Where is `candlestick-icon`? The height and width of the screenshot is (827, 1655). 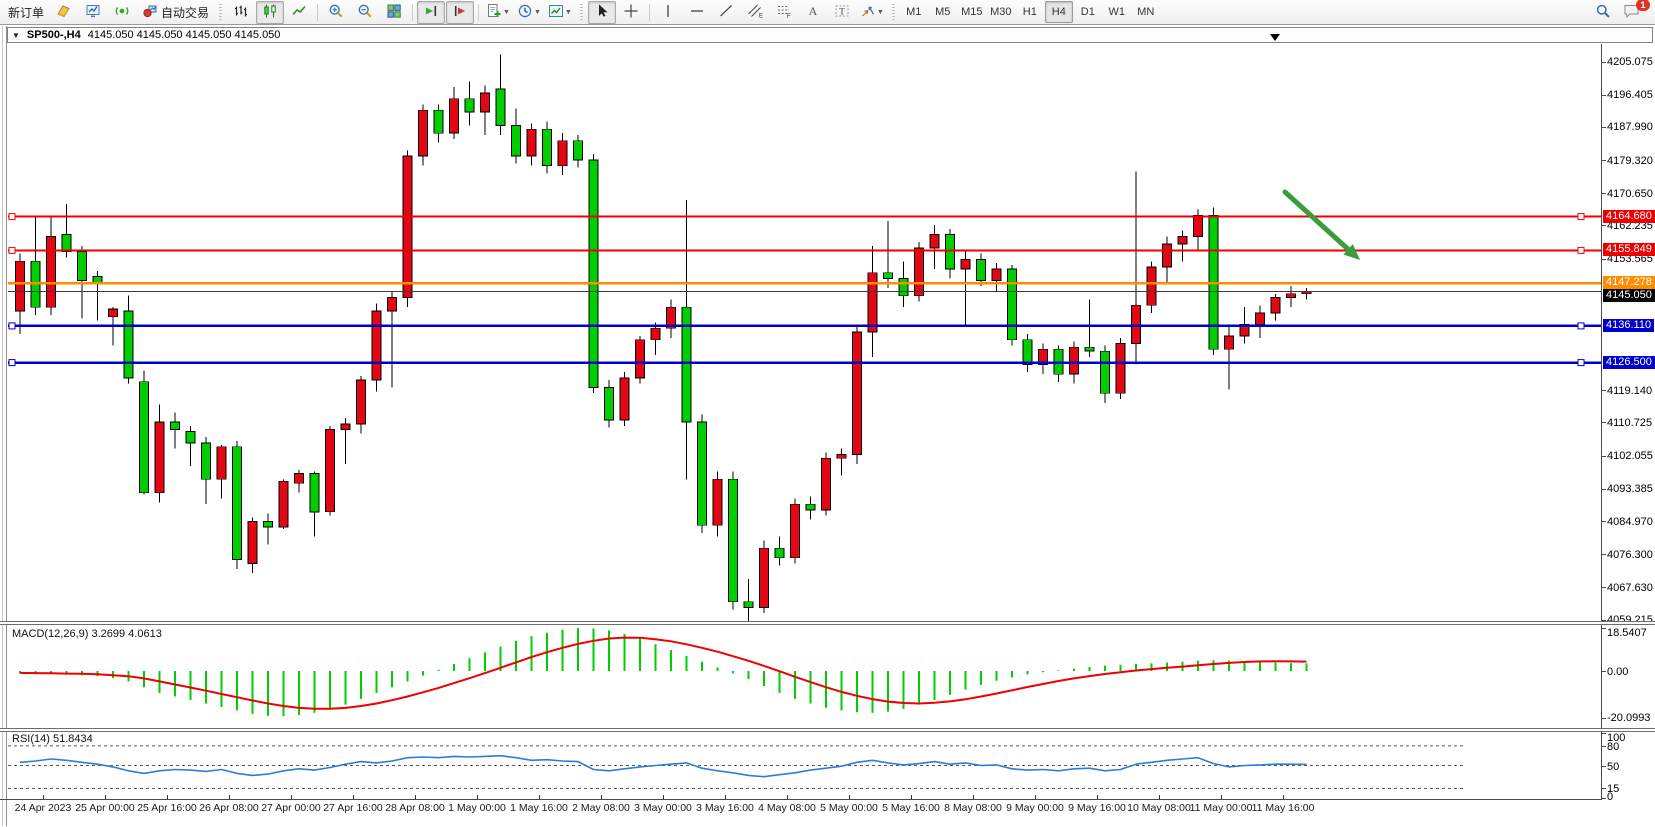
candlestick-icon is located at coordinates (270, 12).